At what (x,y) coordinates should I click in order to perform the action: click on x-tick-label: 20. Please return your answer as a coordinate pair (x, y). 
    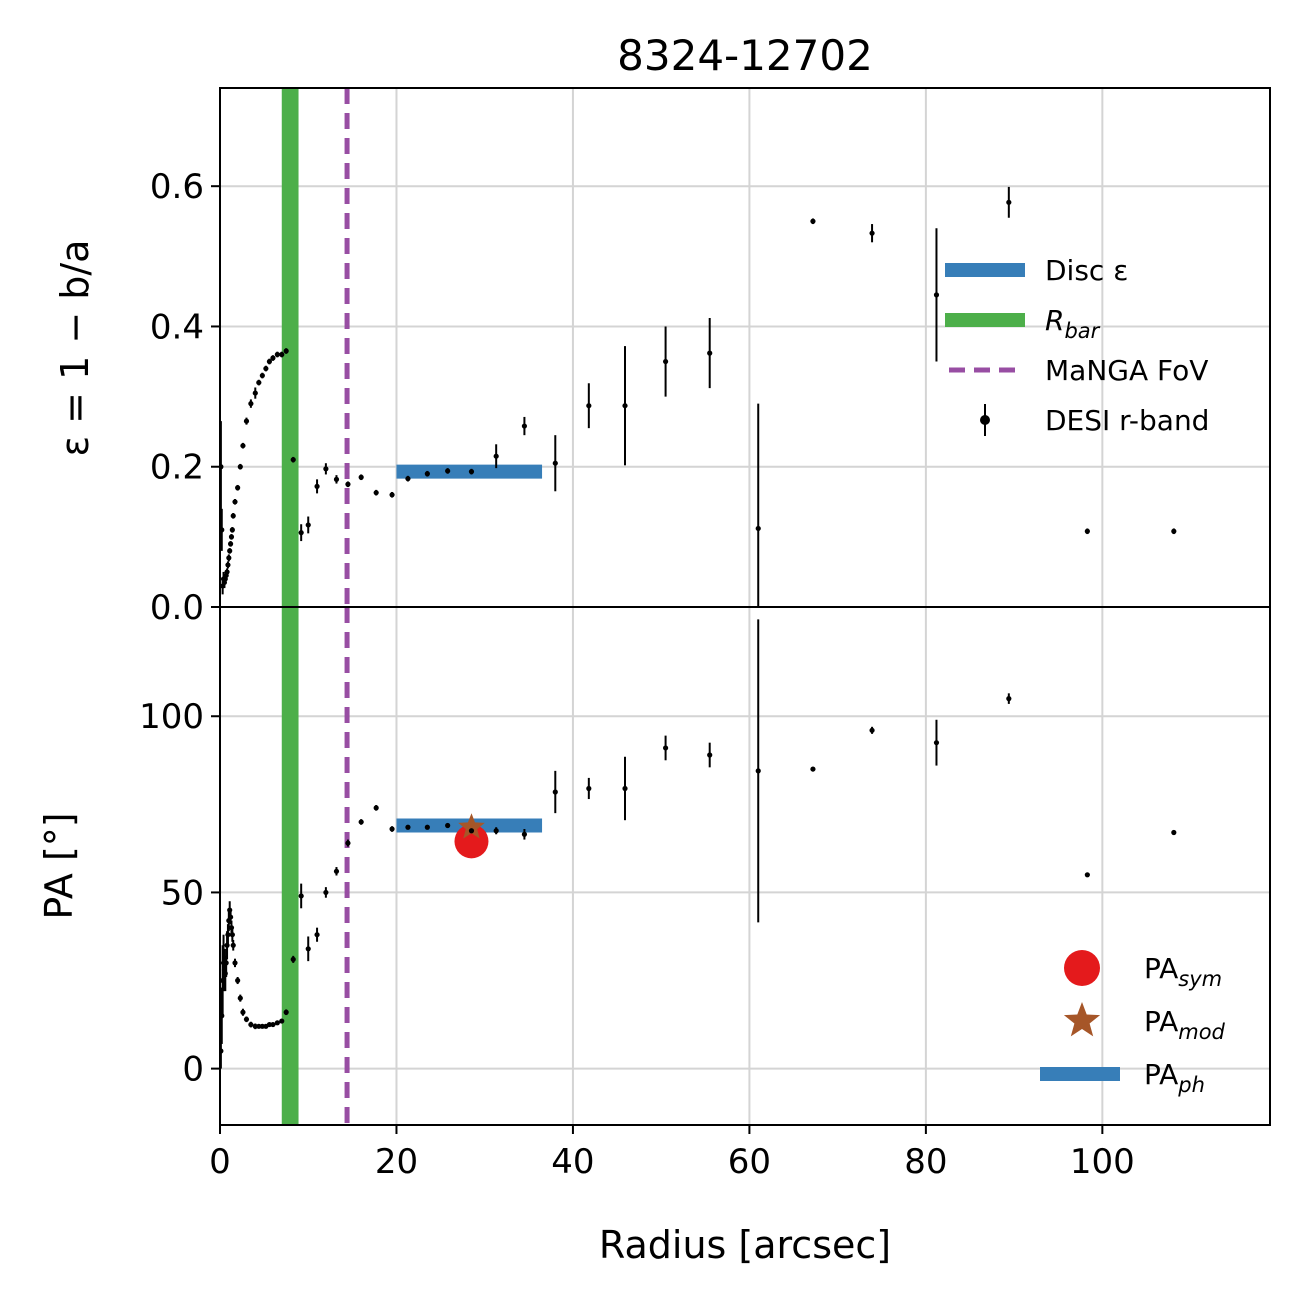
    Looking at the image, I should click on (396, 1162).